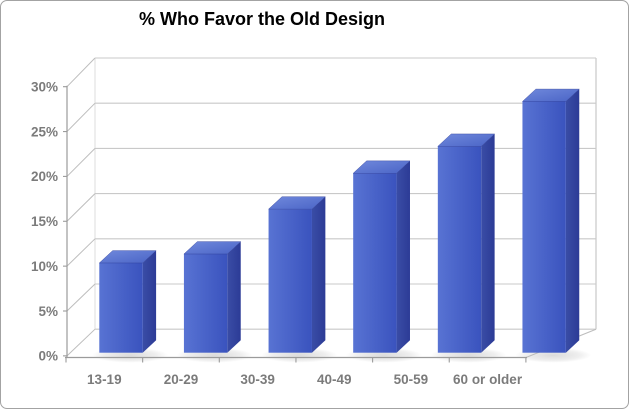  I want to click on y-tick-label: 10%, so click(44, 266).